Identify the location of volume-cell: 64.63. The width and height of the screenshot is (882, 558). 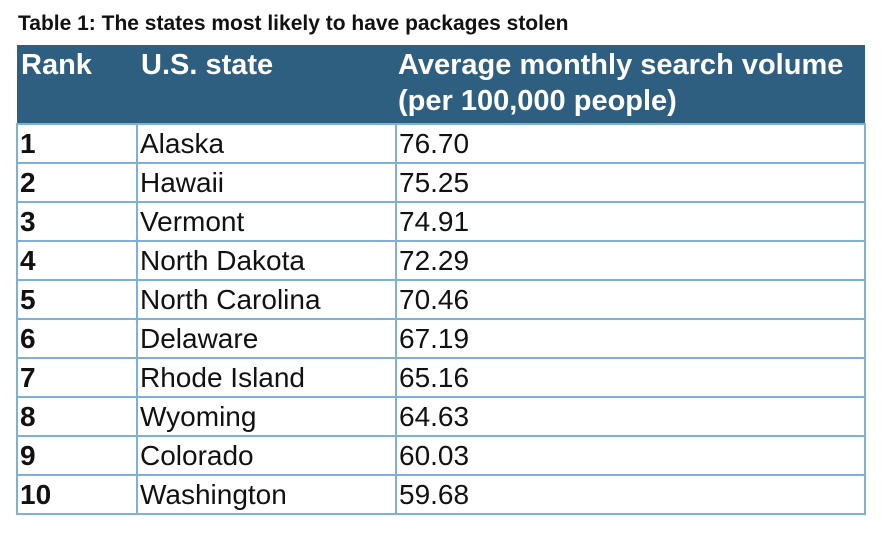
(630, 416).